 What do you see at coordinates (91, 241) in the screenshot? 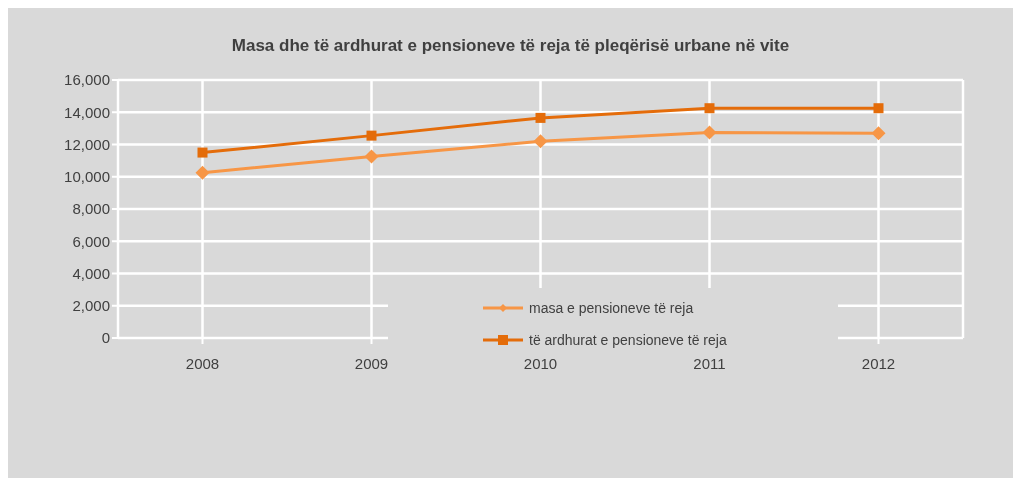
I see `y-tick-label: 6,000` at bounding box center [91, 241].